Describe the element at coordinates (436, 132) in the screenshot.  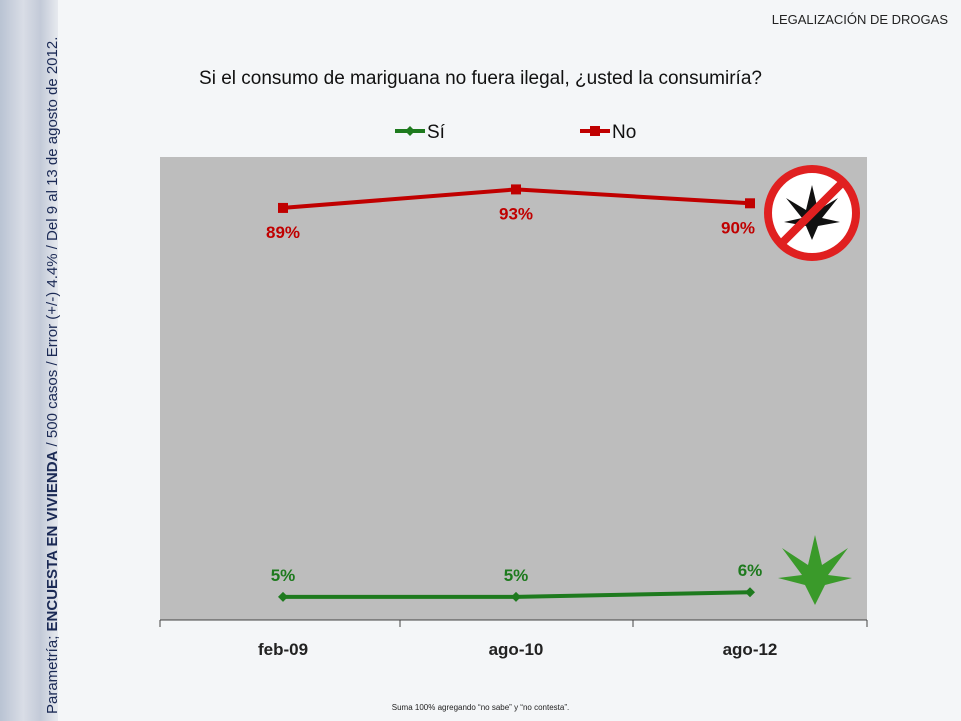
I see `legend-label: Sí` at that location.